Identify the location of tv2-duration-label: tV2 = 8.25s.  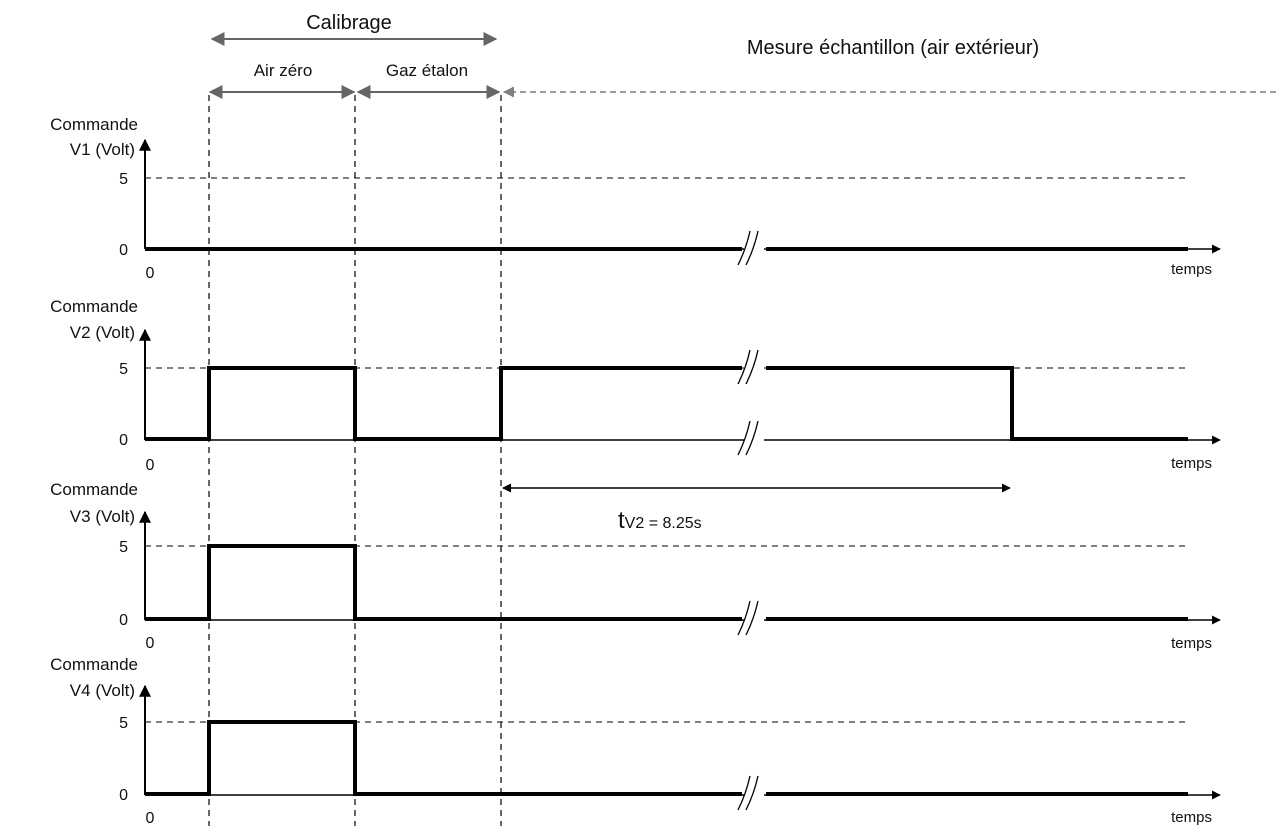
(660, 520).